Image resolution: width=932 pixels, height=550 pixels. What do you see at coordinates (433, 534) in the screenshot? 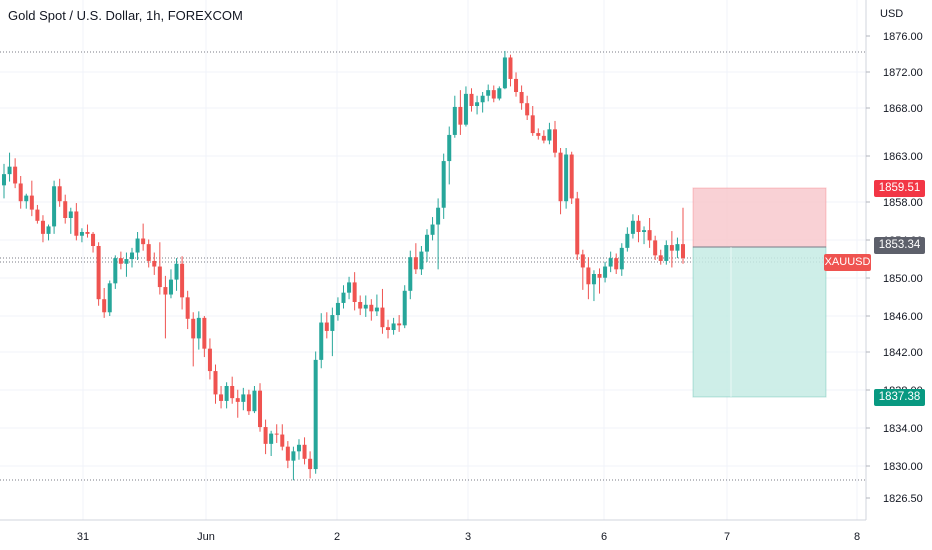
I see `time-axis: 31 Jun 2 3 6 7 8` at bounding box center [433, 534].